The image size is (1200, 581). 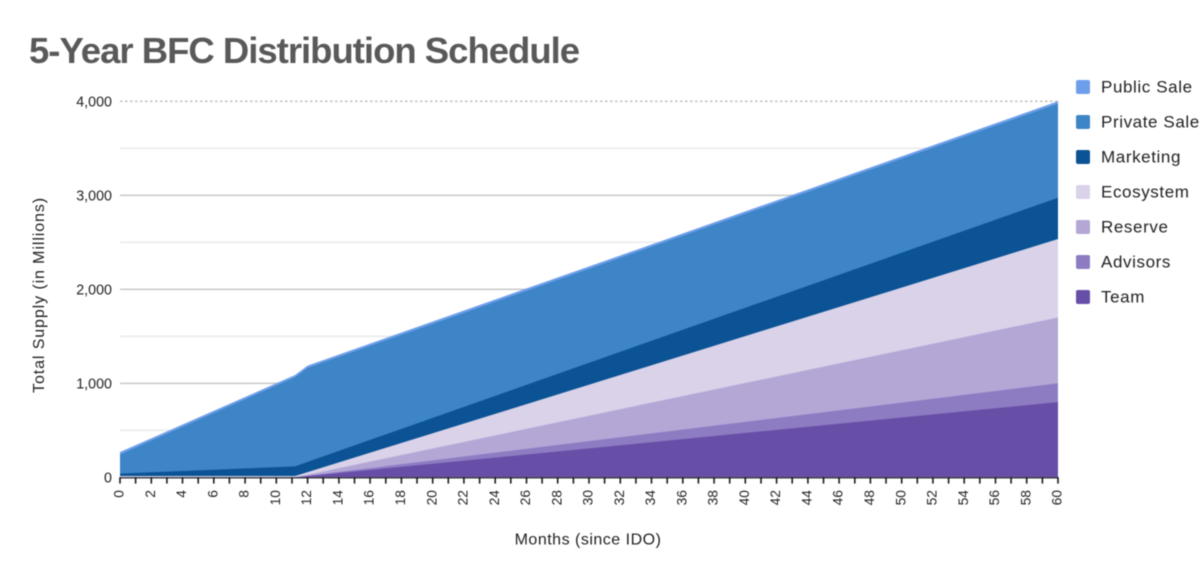 I want to click on svg-text: Marketing, so click(x=1141, y=157).